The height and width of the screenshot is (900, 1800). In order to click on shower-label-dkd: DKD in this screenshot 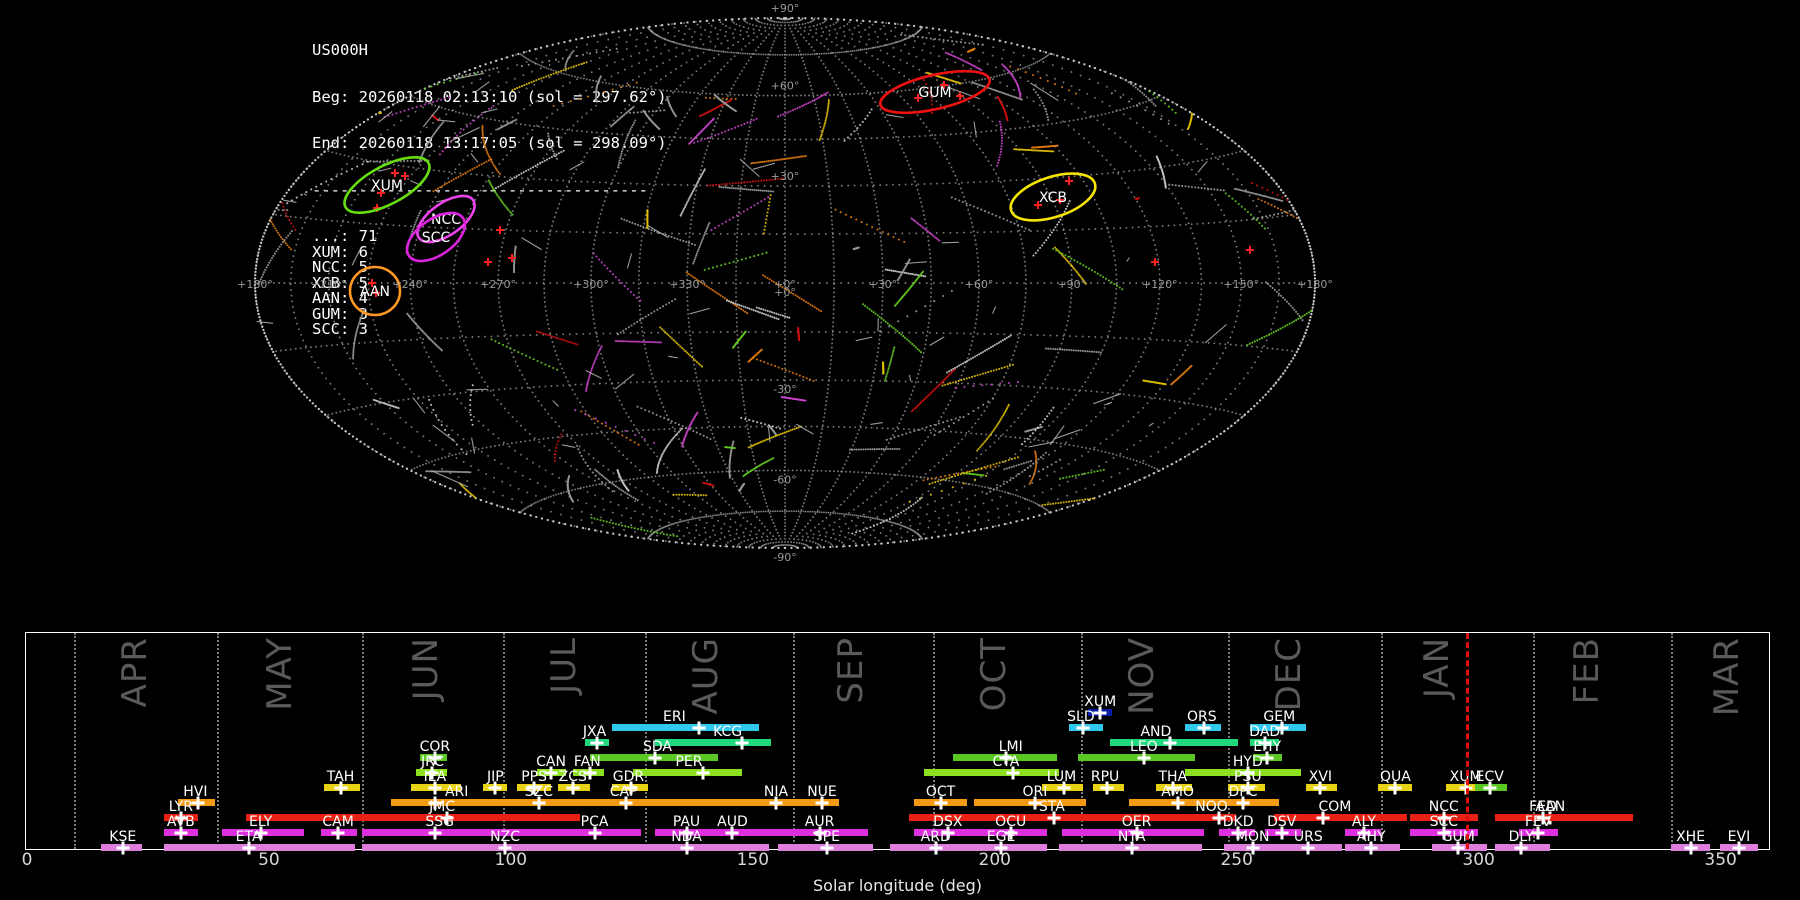, I will do `click(1238, 822)`.